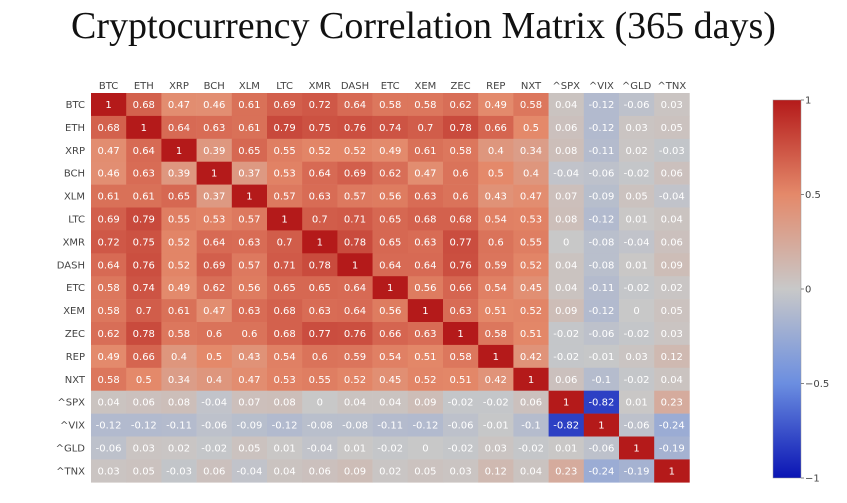 Image resolution: width=847 pixels, height=503 pixels. What do you see at coordinates (214, 334) in the screenshot?
I see `heatmap-cell-ZEC-BCH` at bounding box center [214, 334].